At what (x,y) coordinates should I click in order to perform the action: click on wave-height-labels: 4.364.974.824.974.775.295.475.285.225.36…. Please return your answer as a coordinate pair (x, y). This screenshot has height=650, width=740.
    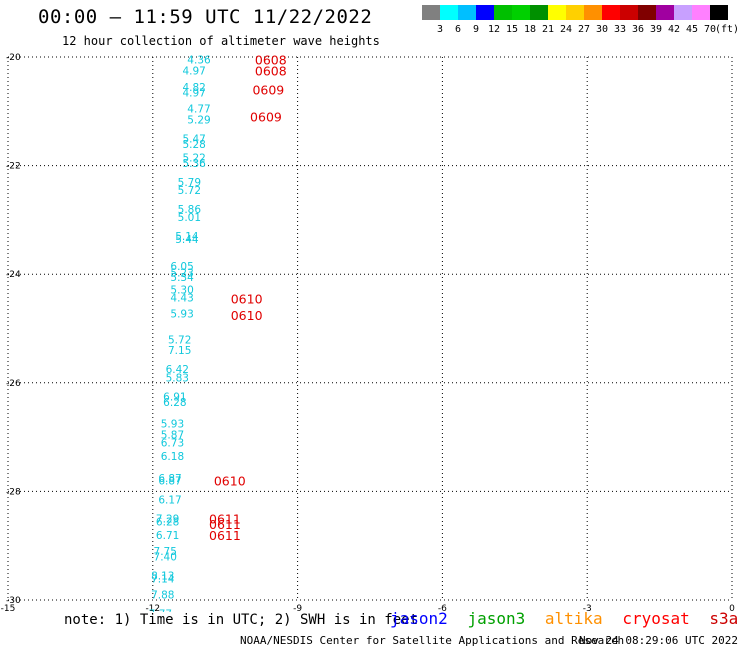
    Looking at the image, I should click on (180, 333).